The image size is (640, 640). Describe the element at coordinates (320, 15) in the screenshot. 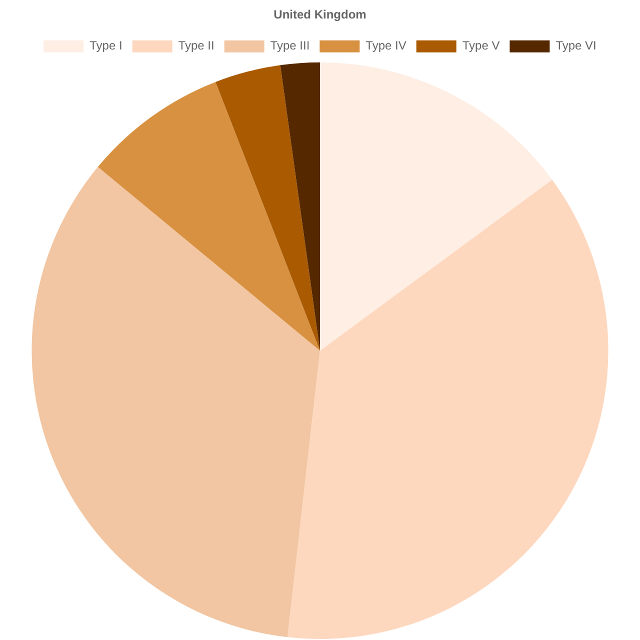

I see `chart-title: United Kingdom` at that location.